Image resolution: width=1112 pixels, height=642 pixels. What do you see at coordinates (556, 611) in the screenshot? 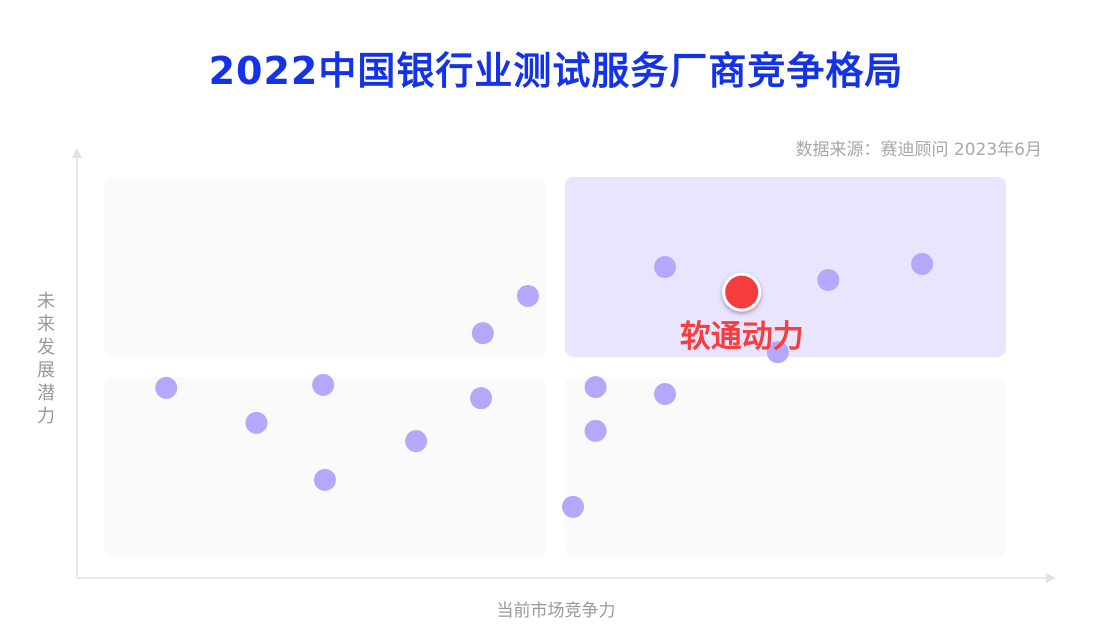
I see `x-axis-label: 当前市场竞争力` at bounding box center [556, 611].